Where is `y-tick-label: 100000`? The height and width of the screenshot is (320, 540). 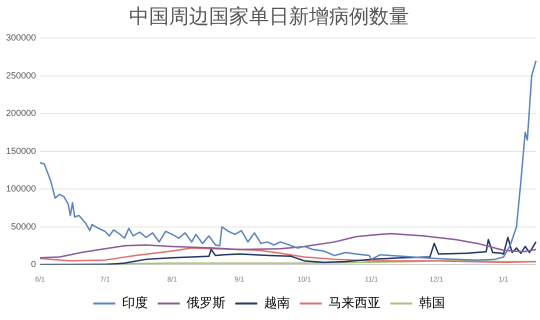
y-tick-label: 100000 is located at coordinates (21, 189).